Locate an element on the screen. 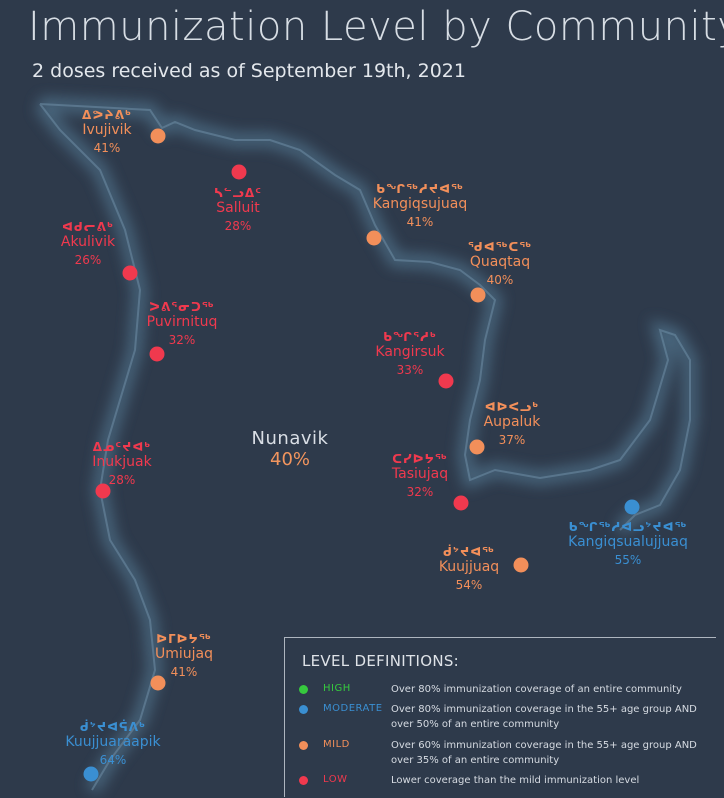 This screenshot has width=724, height=798. legend-dot-moderate is located at coordinates (303, 709).